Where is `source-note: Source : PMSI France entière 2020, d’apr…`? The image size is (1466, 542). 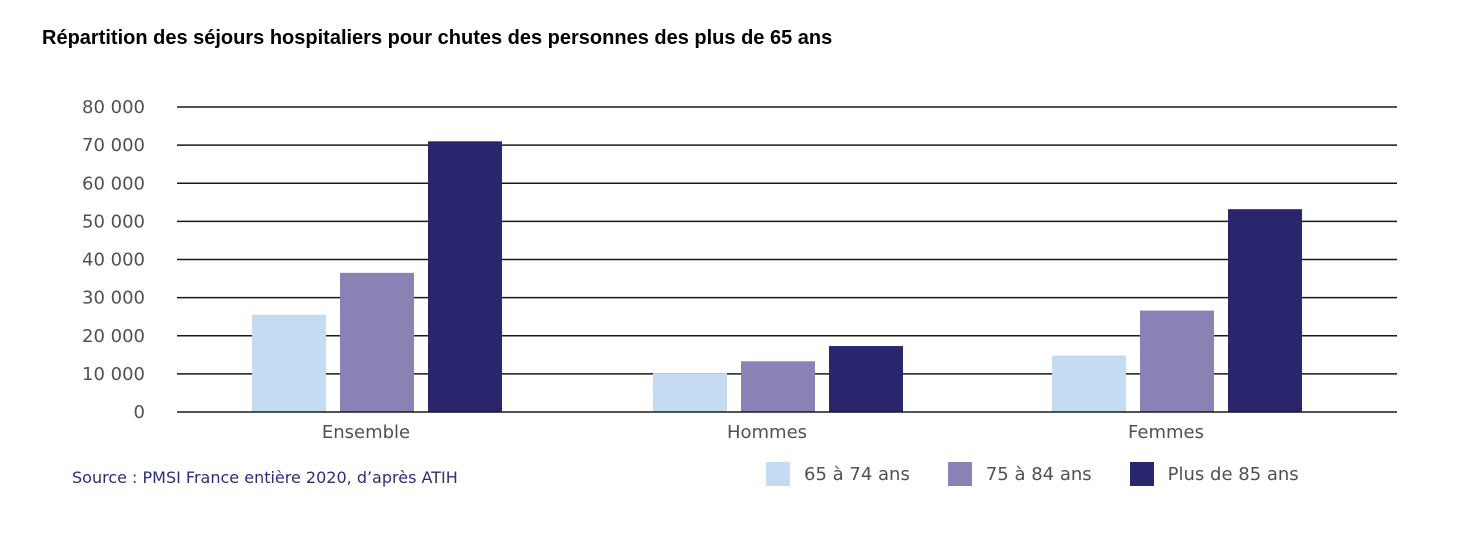
source-note: Source : PMSI France entière 2020, d’apr… is located at coordinates (265, 477).